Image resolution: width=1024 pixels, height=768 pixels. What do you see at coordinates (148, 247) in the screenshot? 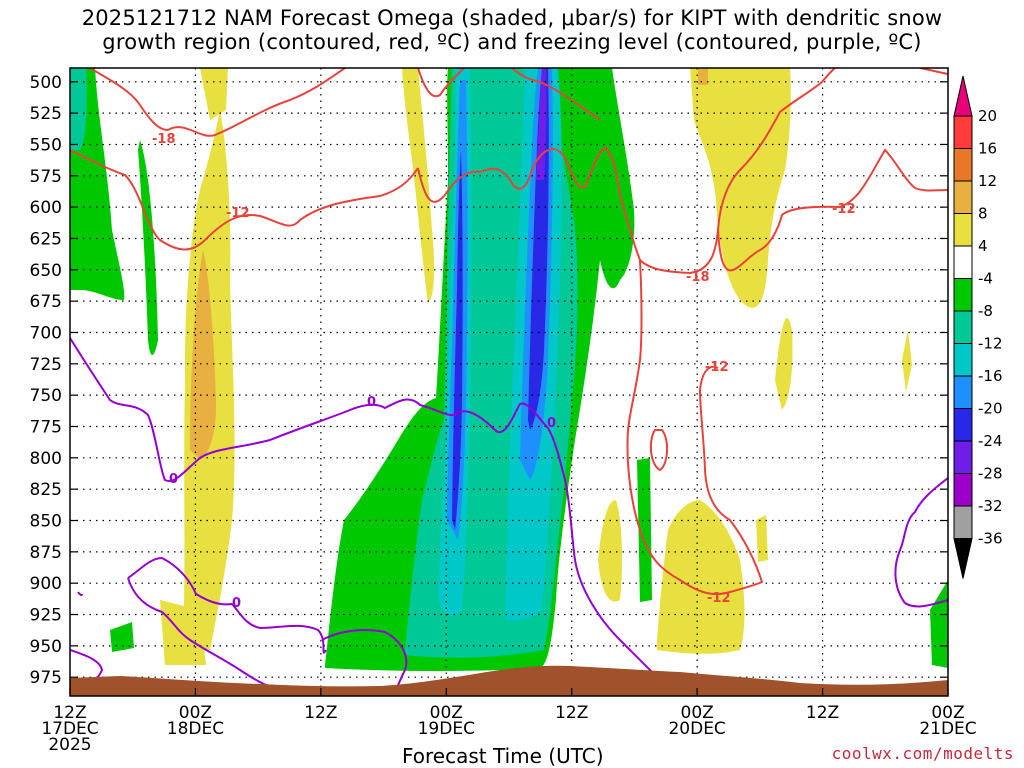
I see `omega-shade-green-left2` at bounding box center [148, 247].